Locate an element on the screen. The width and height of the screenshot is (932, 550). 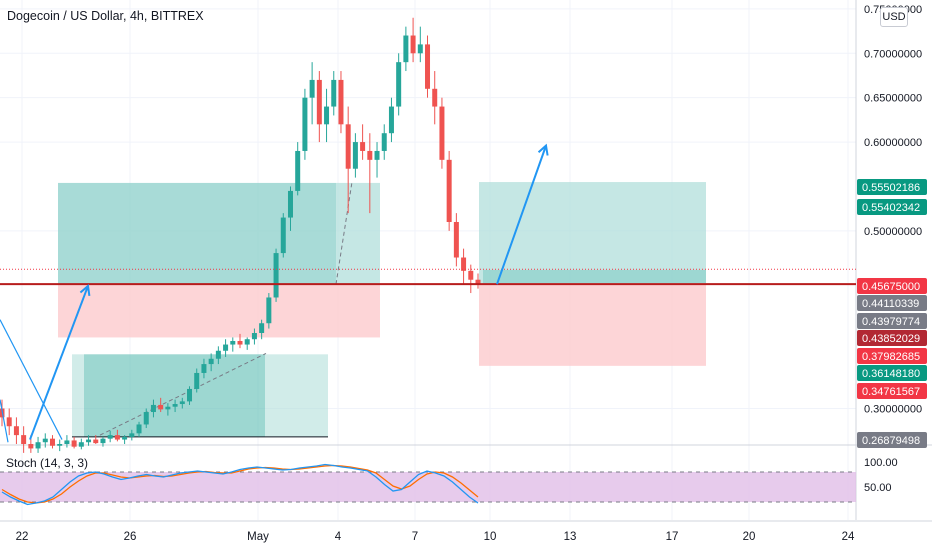
stoch-band is located at coordinates (428, 487).